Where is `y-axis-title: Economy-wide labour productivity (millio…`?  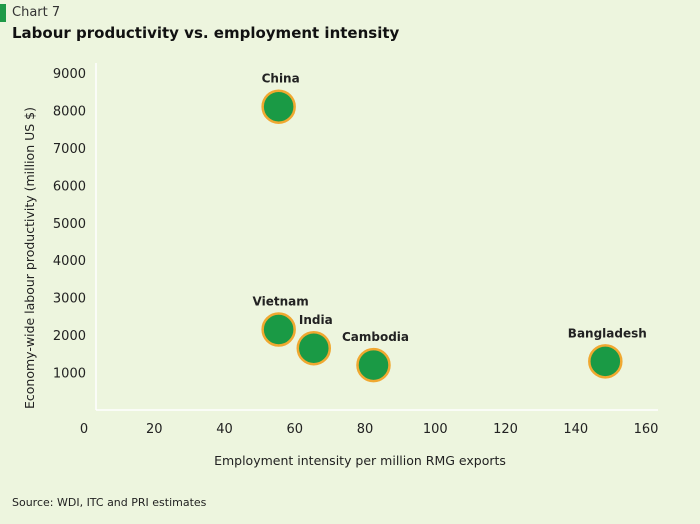 y-axis-title: Economy-wide labour productivity (millio… is located at coordinates (29, 258).